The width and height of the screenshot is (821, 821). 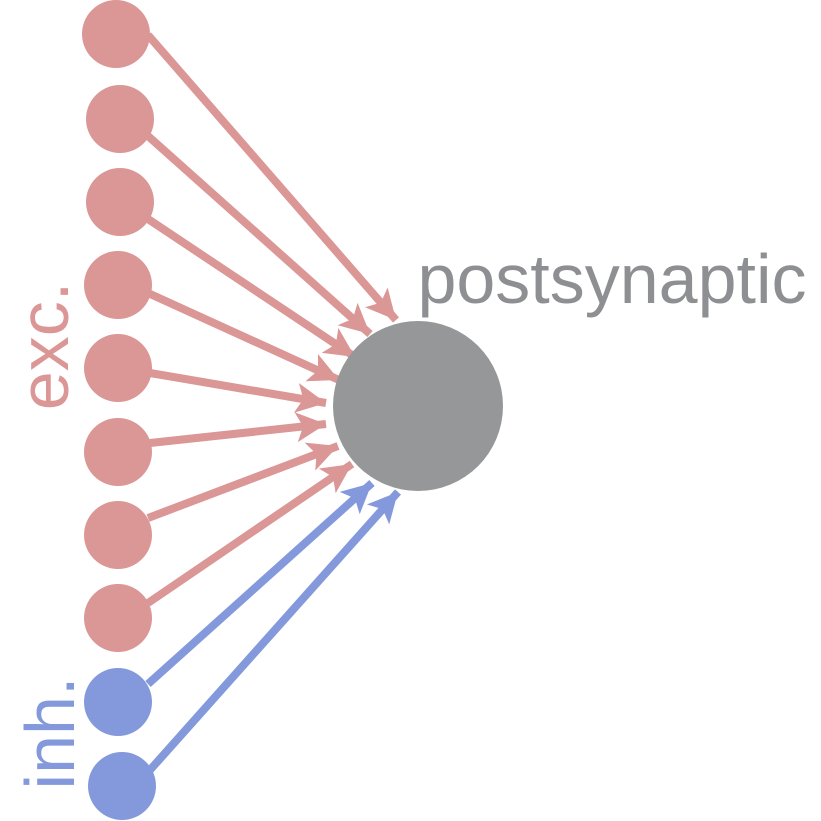 What do you see at coordinates (44, 346) in the screenshot?
I see `excitatory-label: exc.` at bounding box center [44, 346].